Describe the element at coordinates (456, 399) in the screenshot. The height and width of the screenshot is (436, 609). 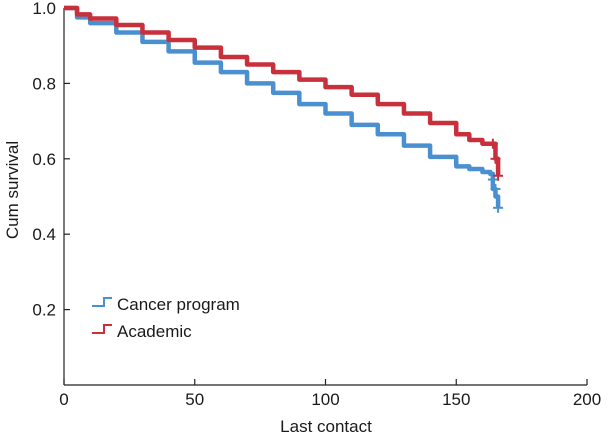
I see `x-tick-label: 150` at that location.